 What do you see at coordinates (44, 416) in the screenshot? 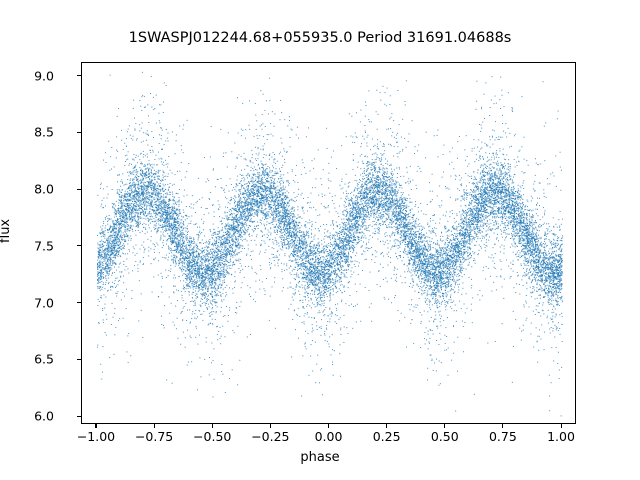
I see `y-tick-label: 6.0` at bounding box center [44, 416].